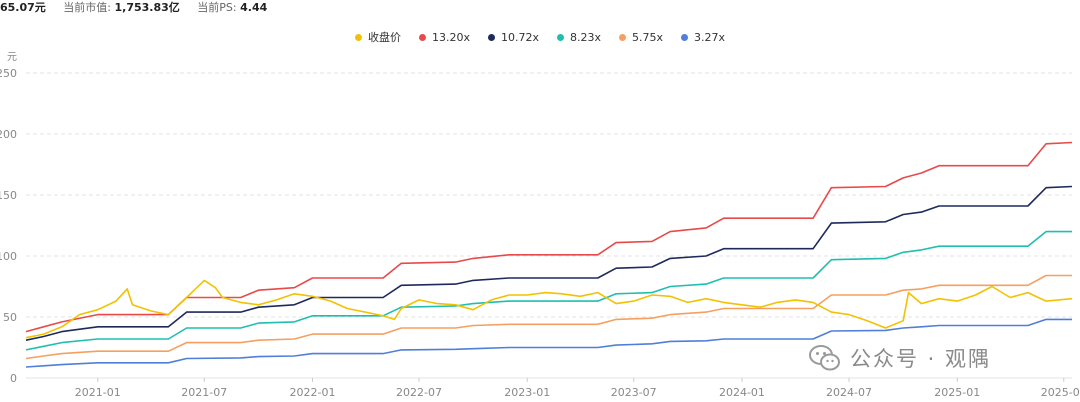 The image size is (1080, 402). What do you see at coordinates (710, 37) in the screenshot?
I see `legend-label: 3.27x` at bounding box center [710, 37].